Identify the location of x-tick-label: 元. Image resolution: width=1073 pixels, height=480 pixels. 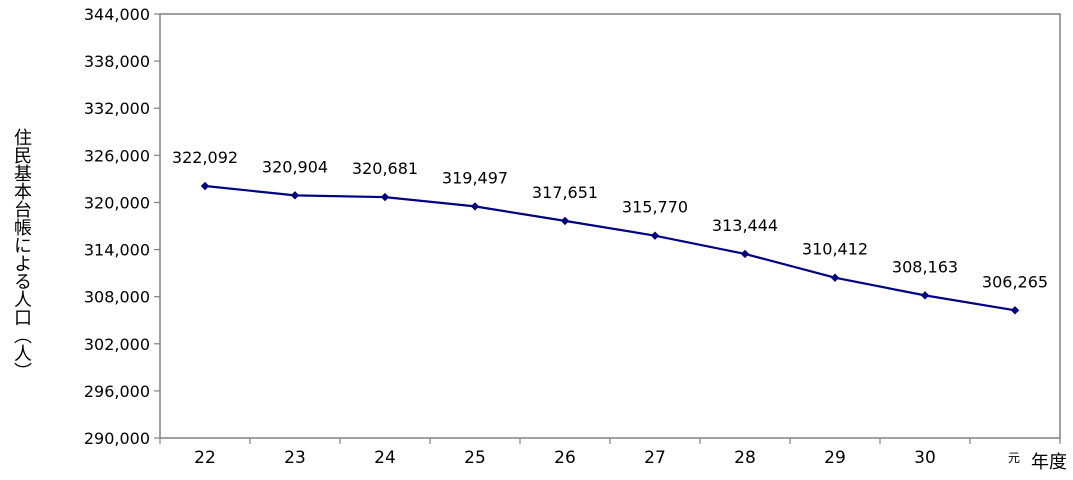
(1014, 458).